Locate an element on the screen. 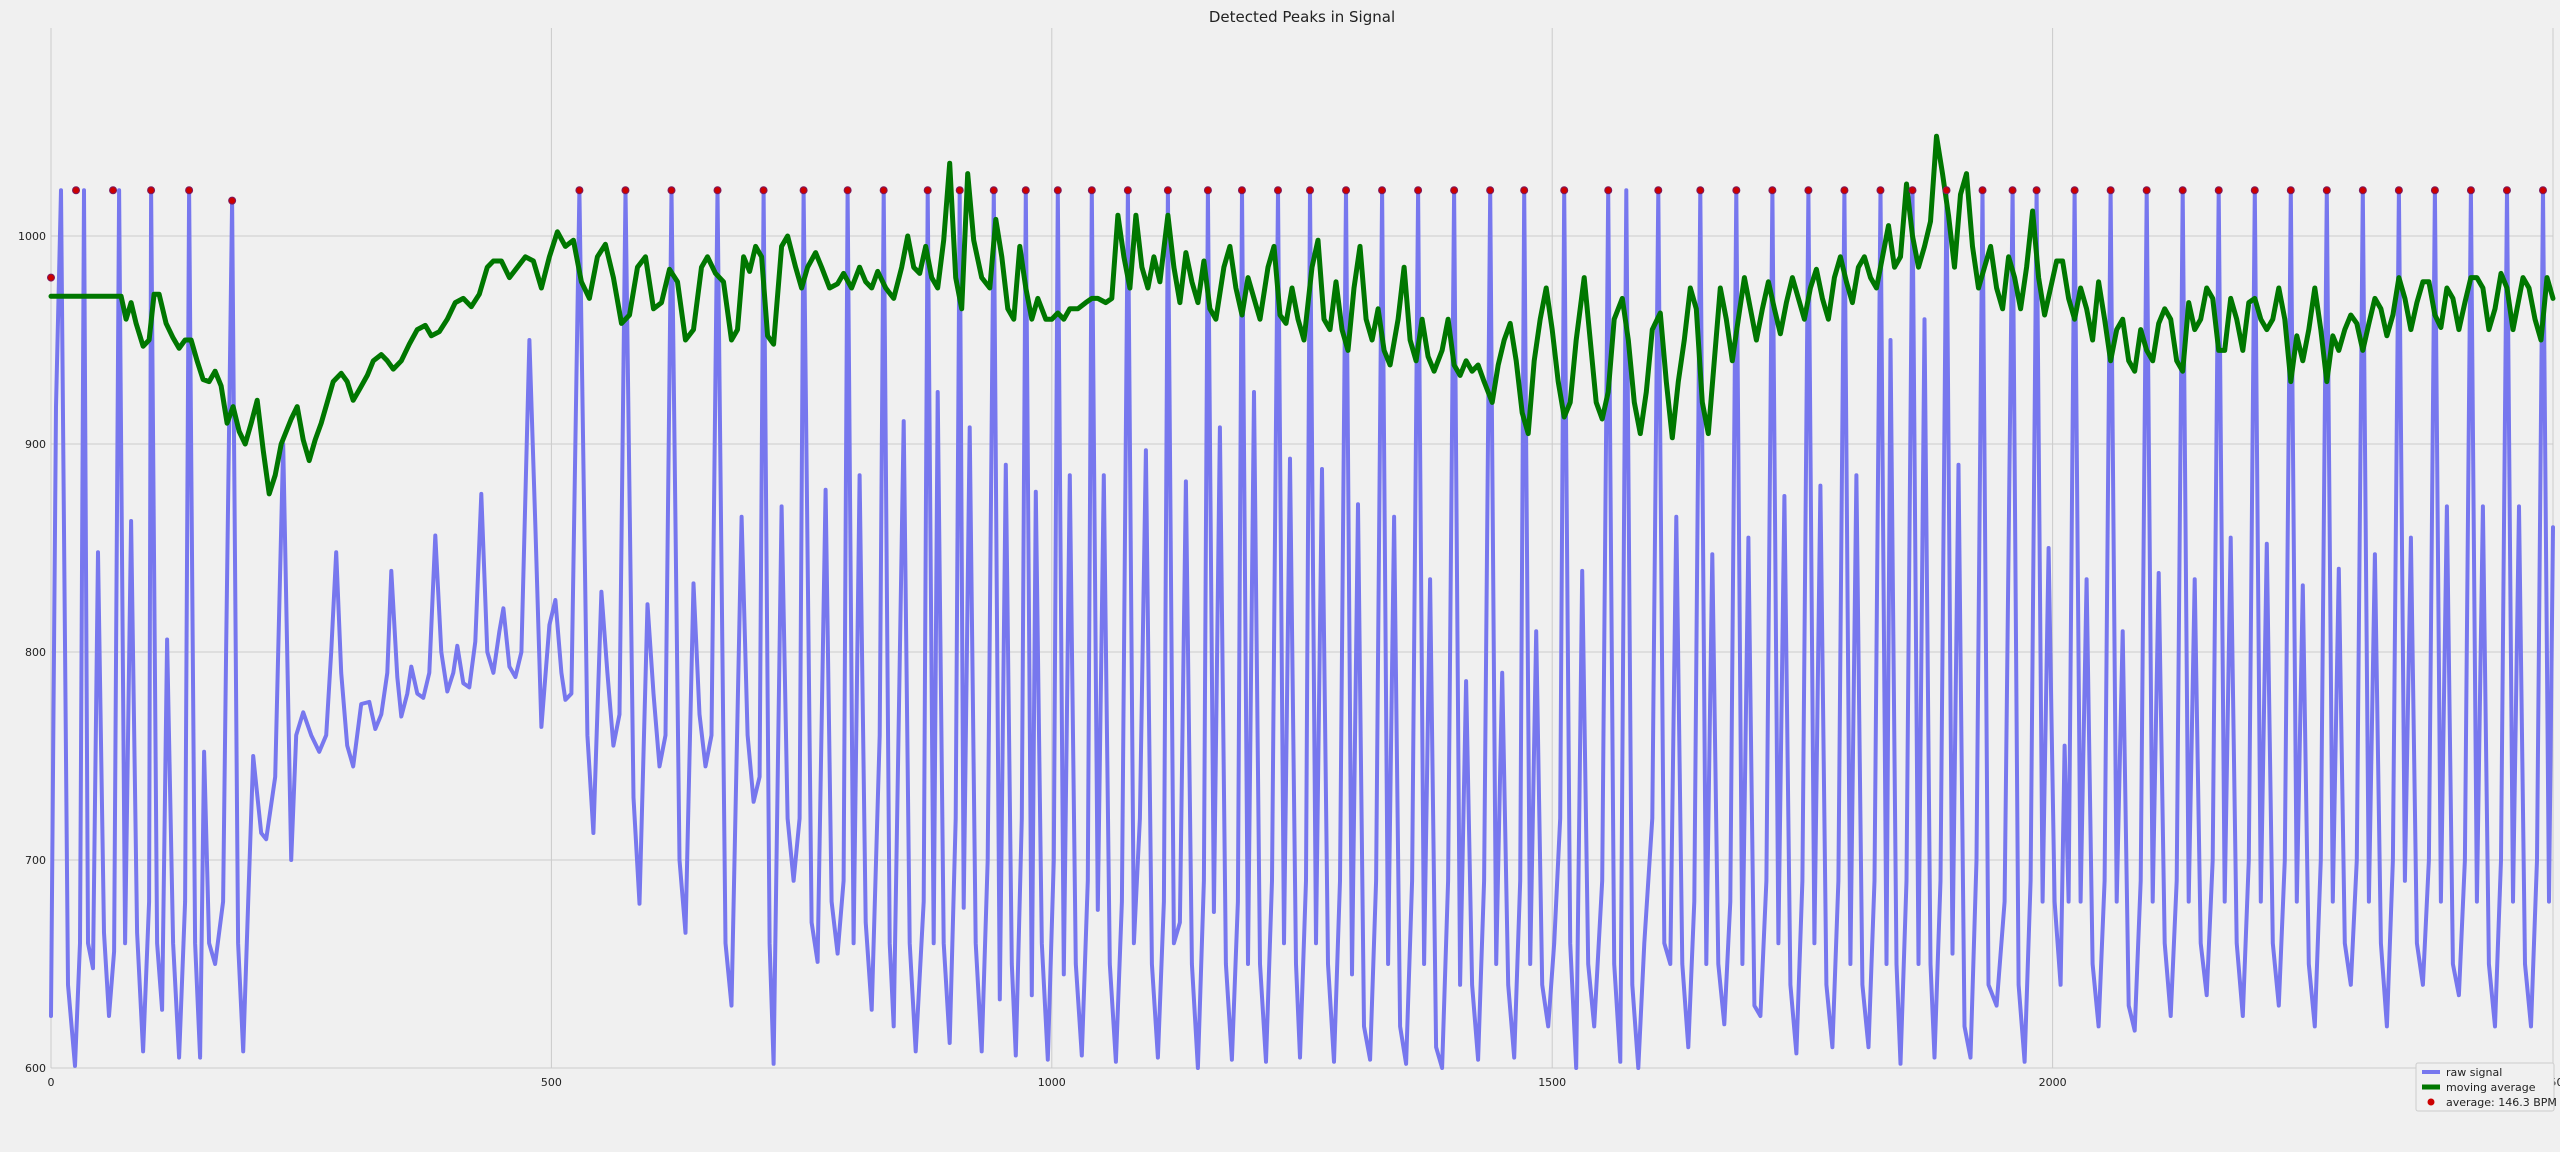 The height and width of the screenshot is (1152, 2560). x-tick-label: 500 is located at coordinates (551, 1082).